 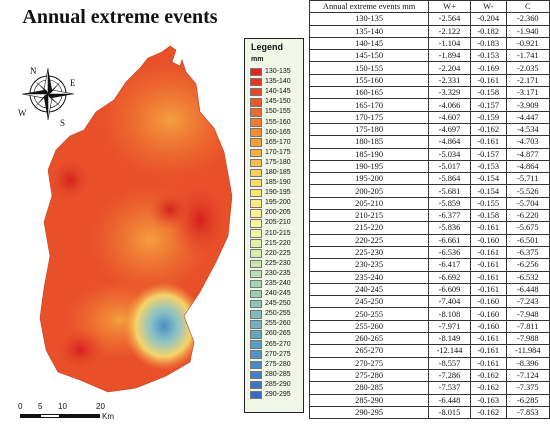 I want to click on legend-label: 290-295, so click(x=278, y=395).